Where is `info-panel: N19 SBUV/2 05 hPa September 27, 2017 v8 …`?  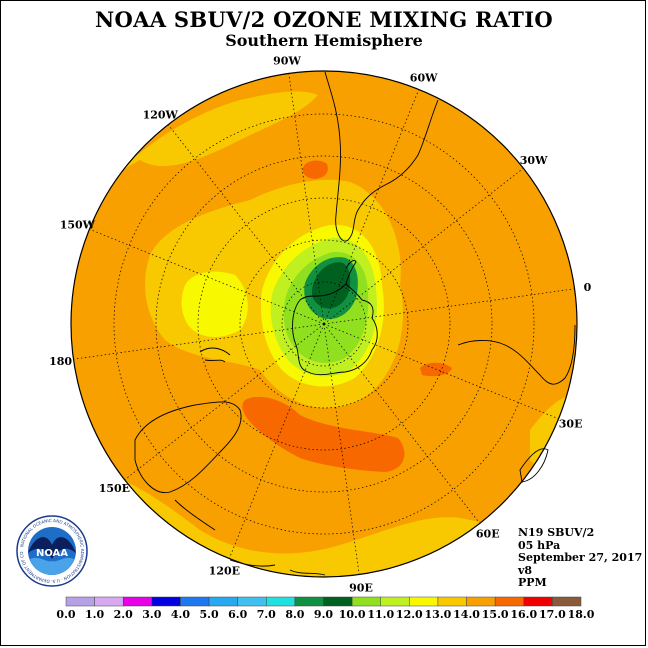
info-panel: N19 SBUV/2 05 hPa September 27, 2017 v8 … is located at coordinates (580, 558).